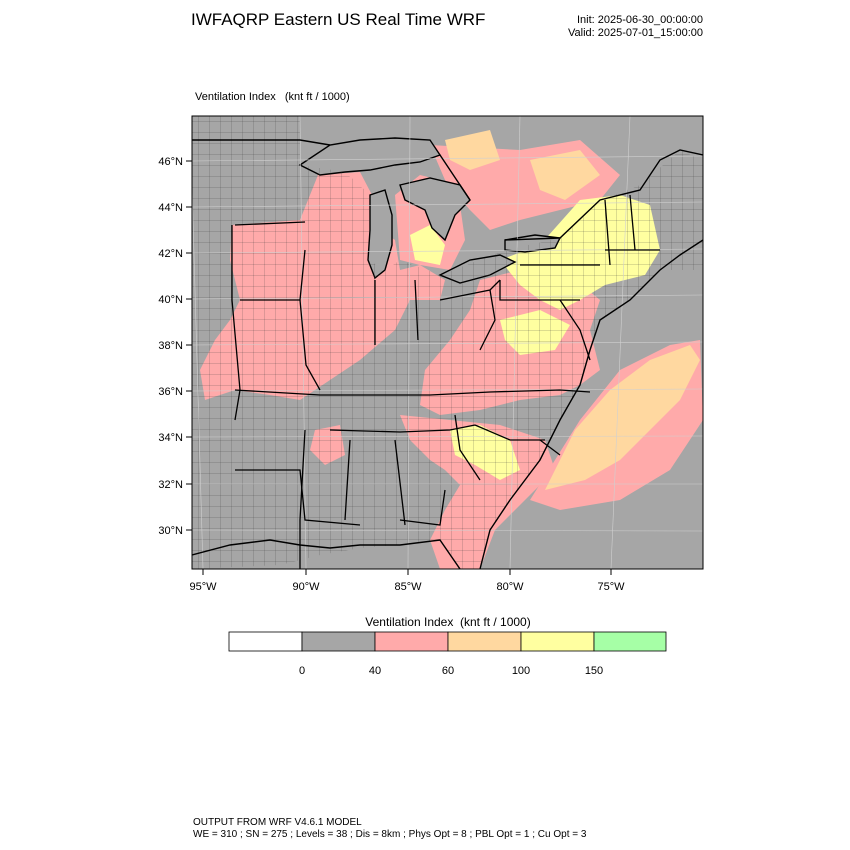 This screenshot has width=850, height=850. I want to click on lon-label: 80°W, so click(510, 587).